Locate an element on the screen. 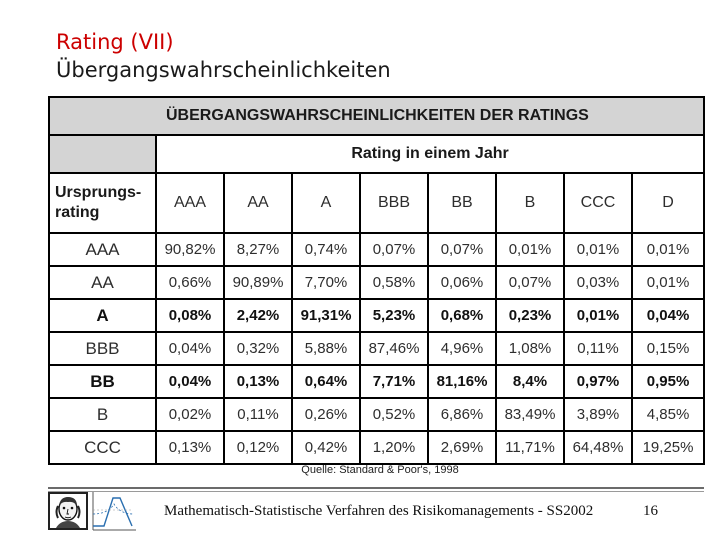 The width and height of the screenshot is (720, 540). table-cell: 3,89% is located at coordinates (598, 414).